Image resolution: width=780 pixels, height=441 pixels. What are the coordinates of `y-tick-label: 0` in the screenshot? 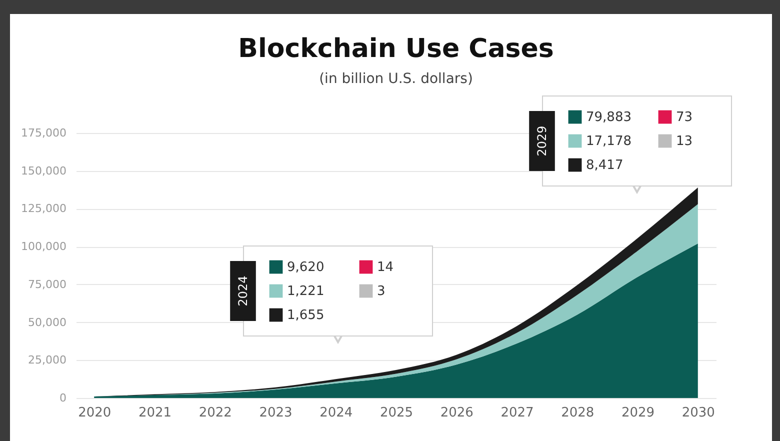 It's located at (63, 398).